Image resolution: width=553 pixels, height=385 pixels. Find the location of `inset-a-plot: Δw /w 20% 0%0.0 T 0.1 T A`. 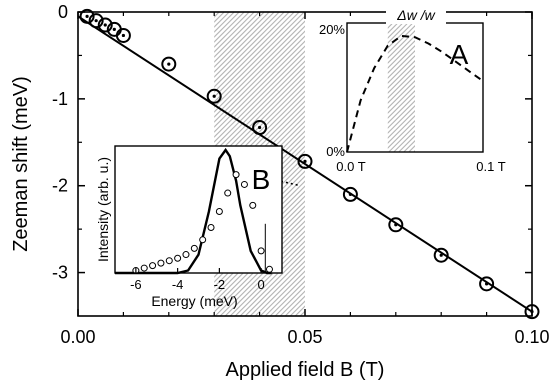

inset-a-plot: Δw /w 20% 0%0.0 T 0.1 T A is located at coordinates (412, 89).